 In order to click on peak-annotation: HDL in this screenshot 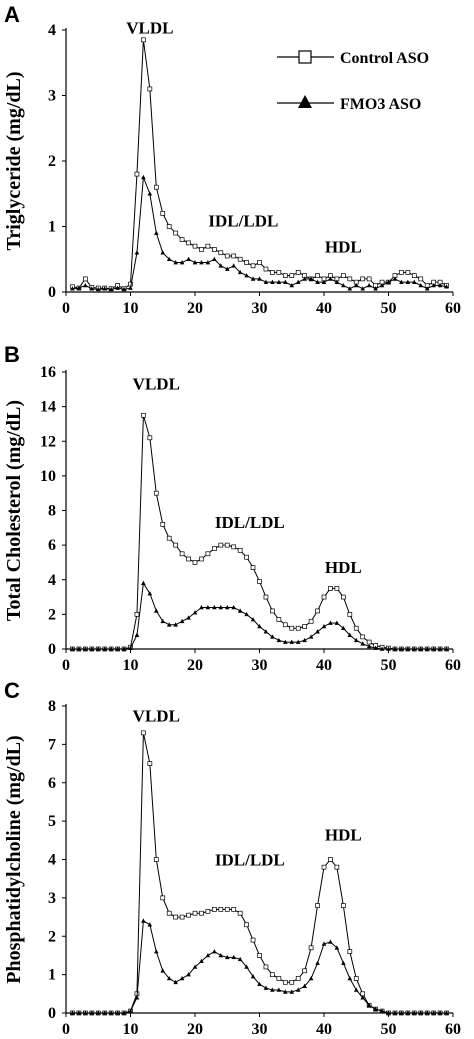, I will do `click(343, 247)`.